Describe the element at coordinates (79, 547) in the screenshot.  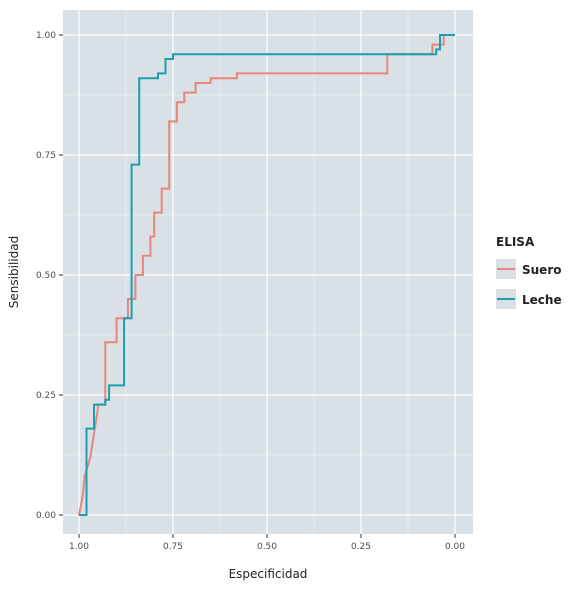
I see `x-tick-label: 1.00` at that location.